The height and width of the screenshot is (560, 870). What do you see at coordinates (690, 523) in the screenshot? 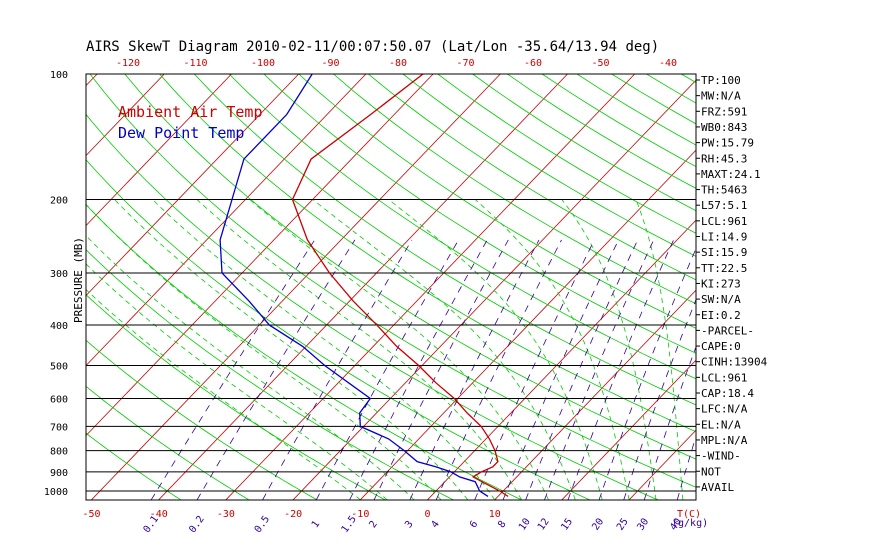
I see `mixing-ratio-unit: (g/kg)` at bounding box center [690, 523].